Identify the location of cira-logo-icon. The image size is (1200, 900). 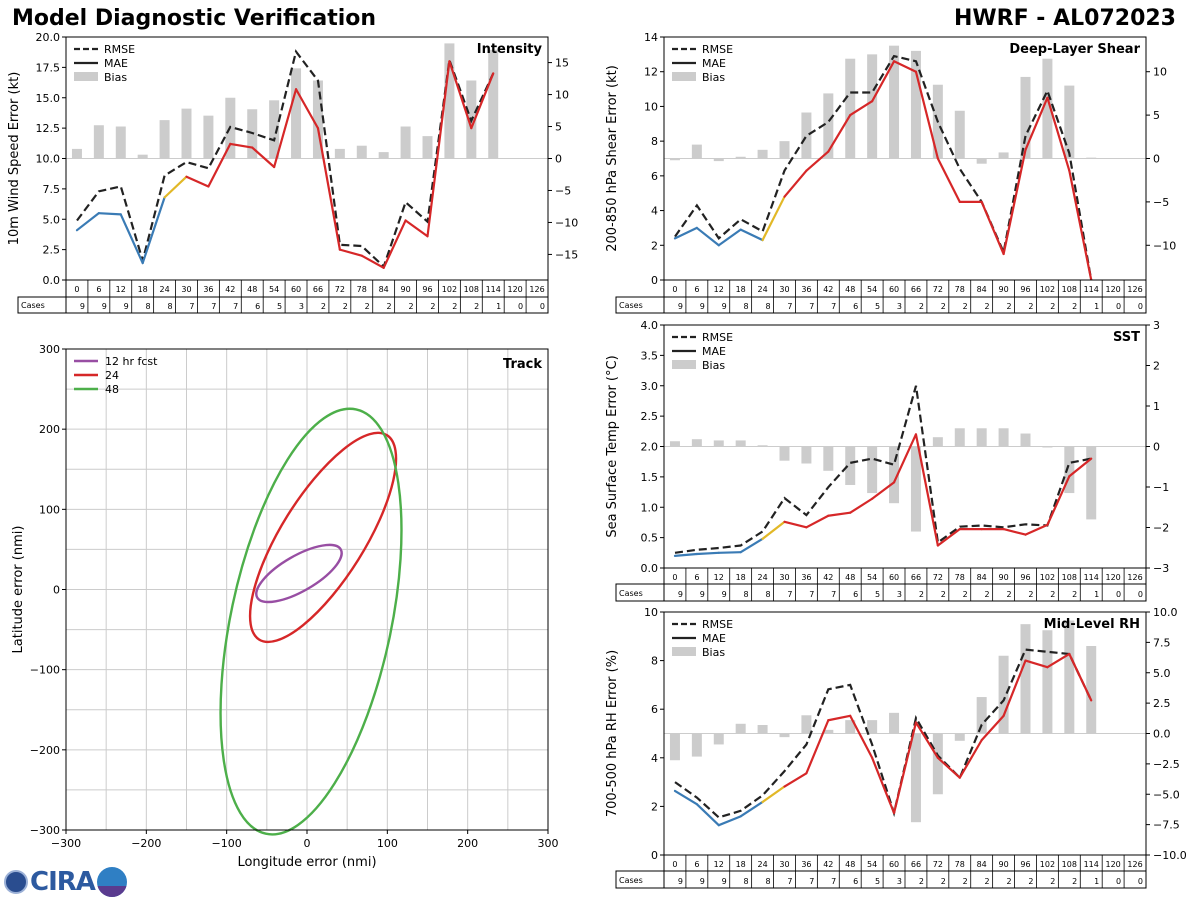
(16, 882).